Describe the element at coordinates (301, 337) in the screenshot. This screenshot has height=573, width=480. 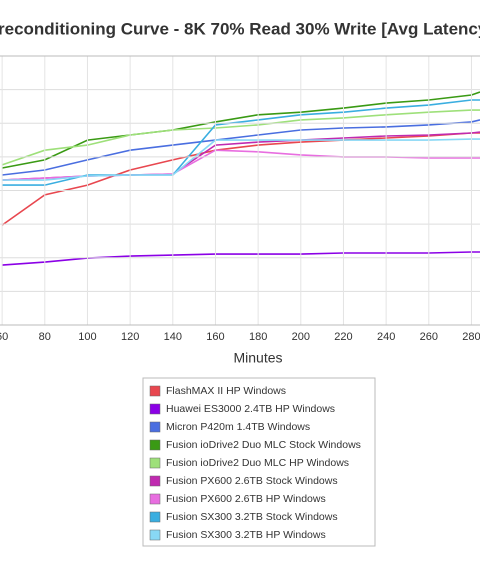
I see `x-tick-label: 200` at that location.